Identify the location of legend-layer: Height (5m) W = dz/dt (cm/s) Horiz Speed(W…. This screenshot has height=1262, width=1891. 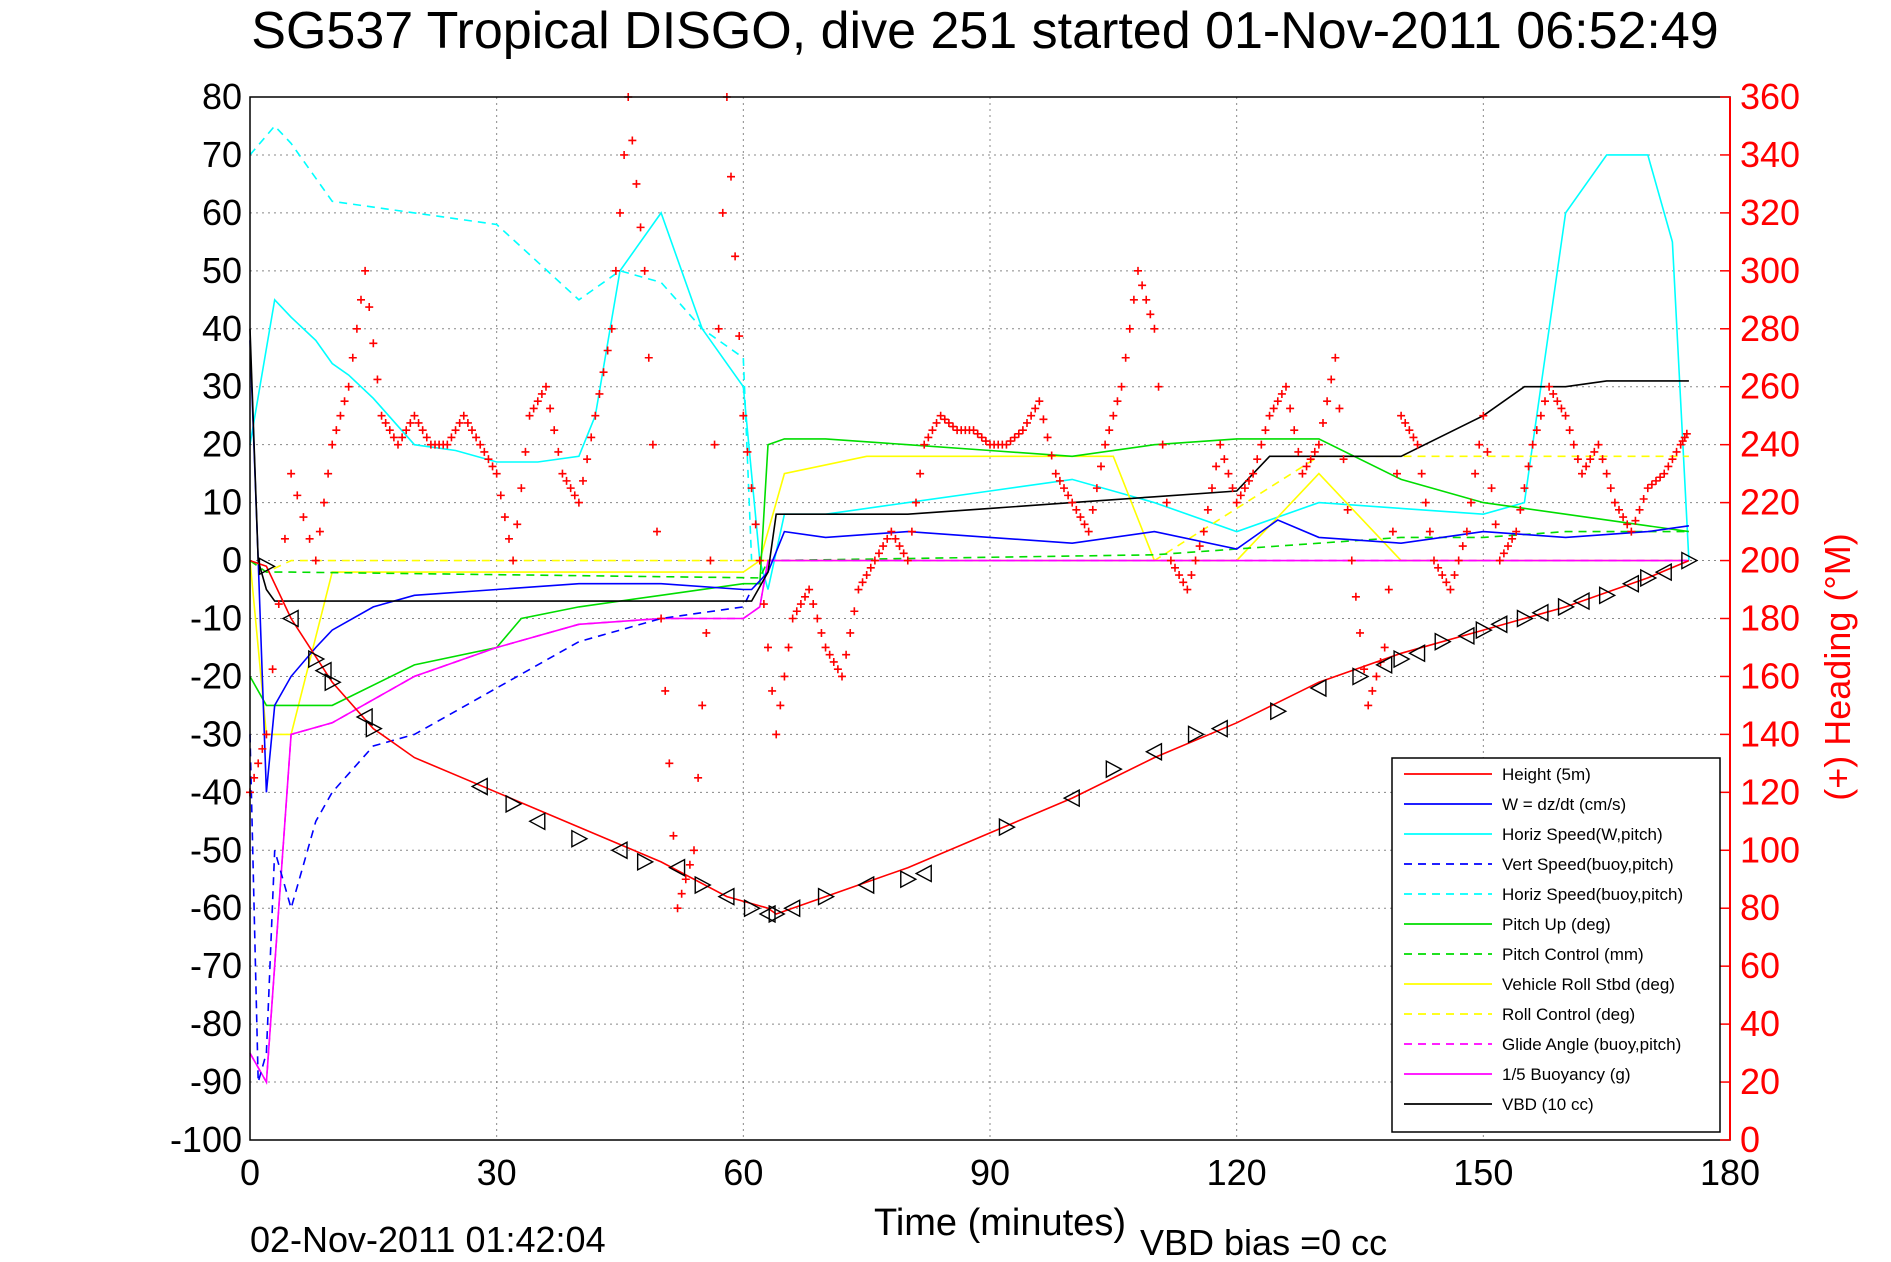
(1556, 945).